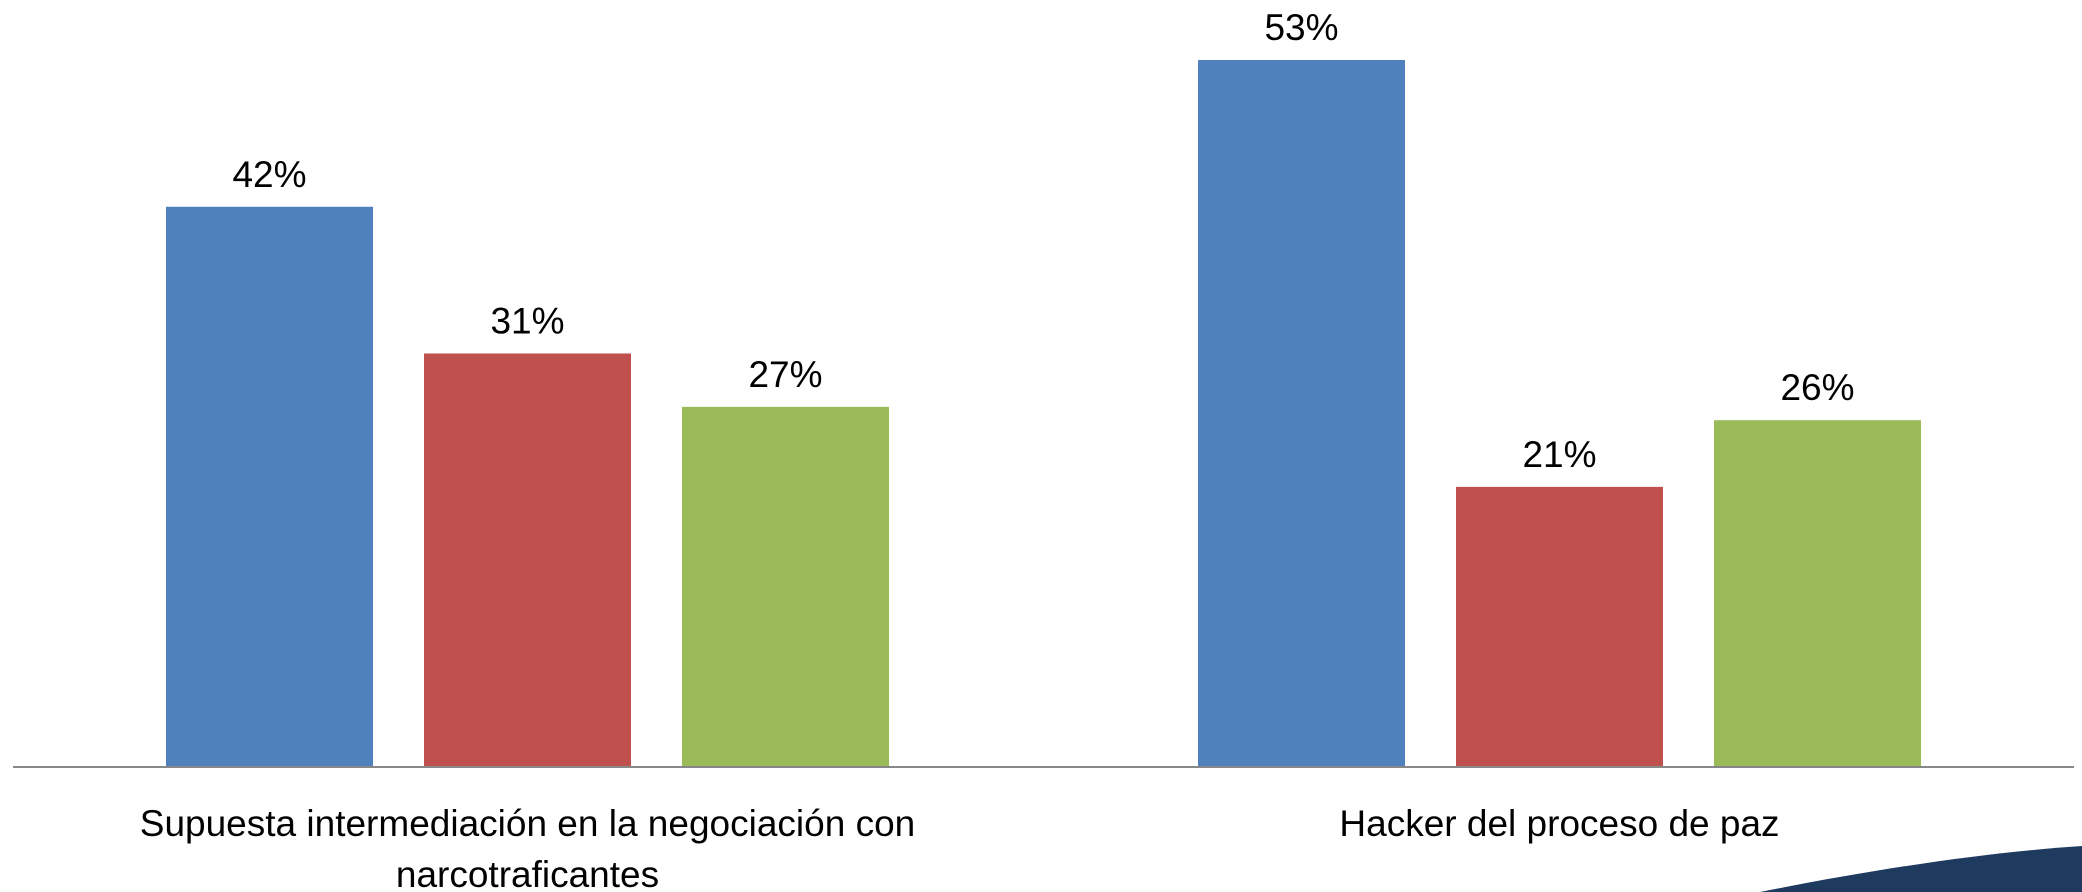  What do you see at coordinates (1559, 454) in the screenshot?
I see `data-label: 21%` at bounding box center [1559, 454].